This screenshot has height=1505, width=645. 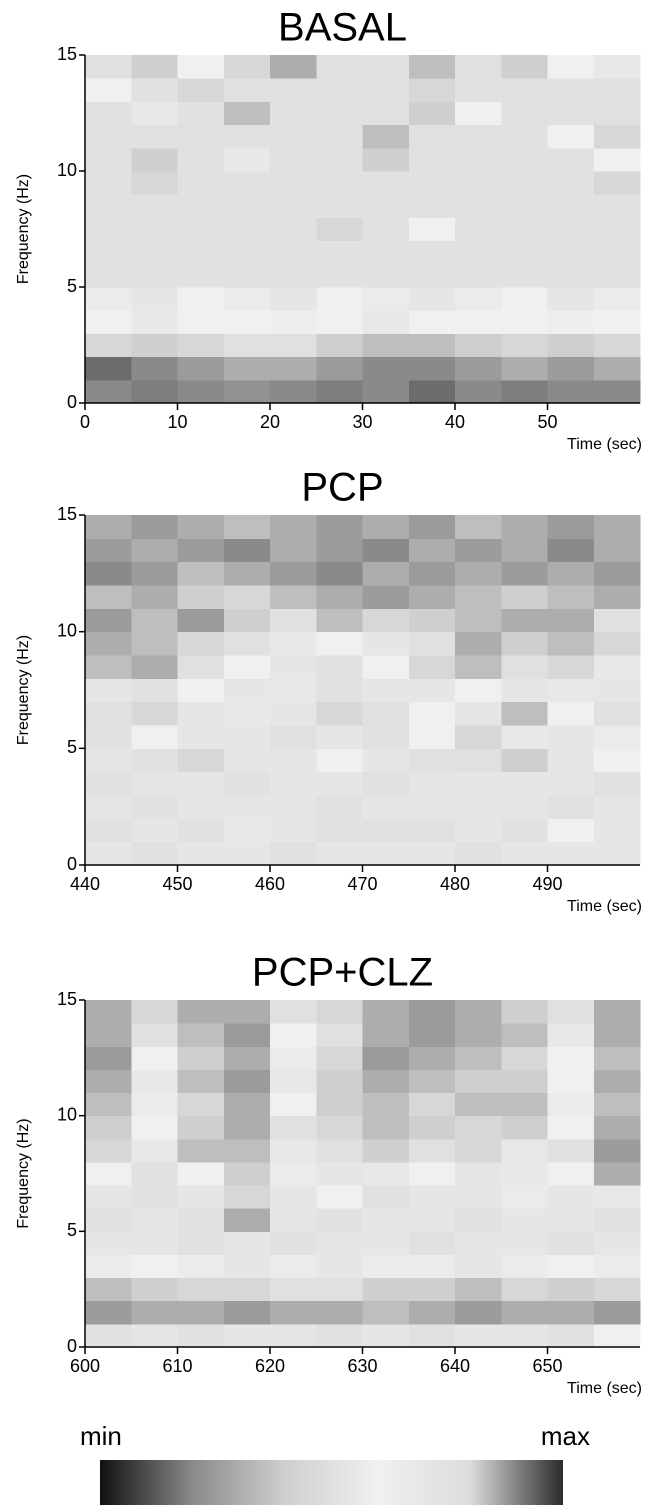 I want to click on x-tick-label: 0, so click(x=85, y=422).